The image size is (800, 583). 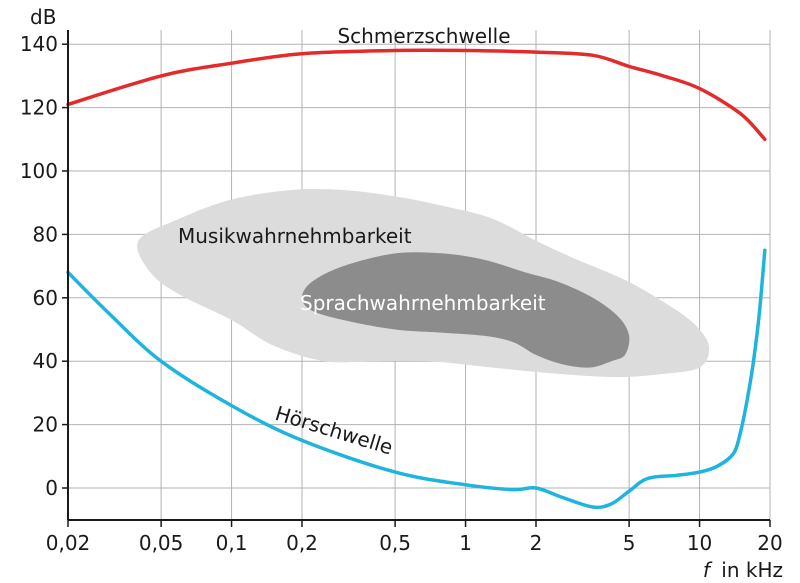 What do you see at coordinates (39, 171) in the screenshot?
I see `y-tick-label-100: 100` at bounding box center [39, 171].